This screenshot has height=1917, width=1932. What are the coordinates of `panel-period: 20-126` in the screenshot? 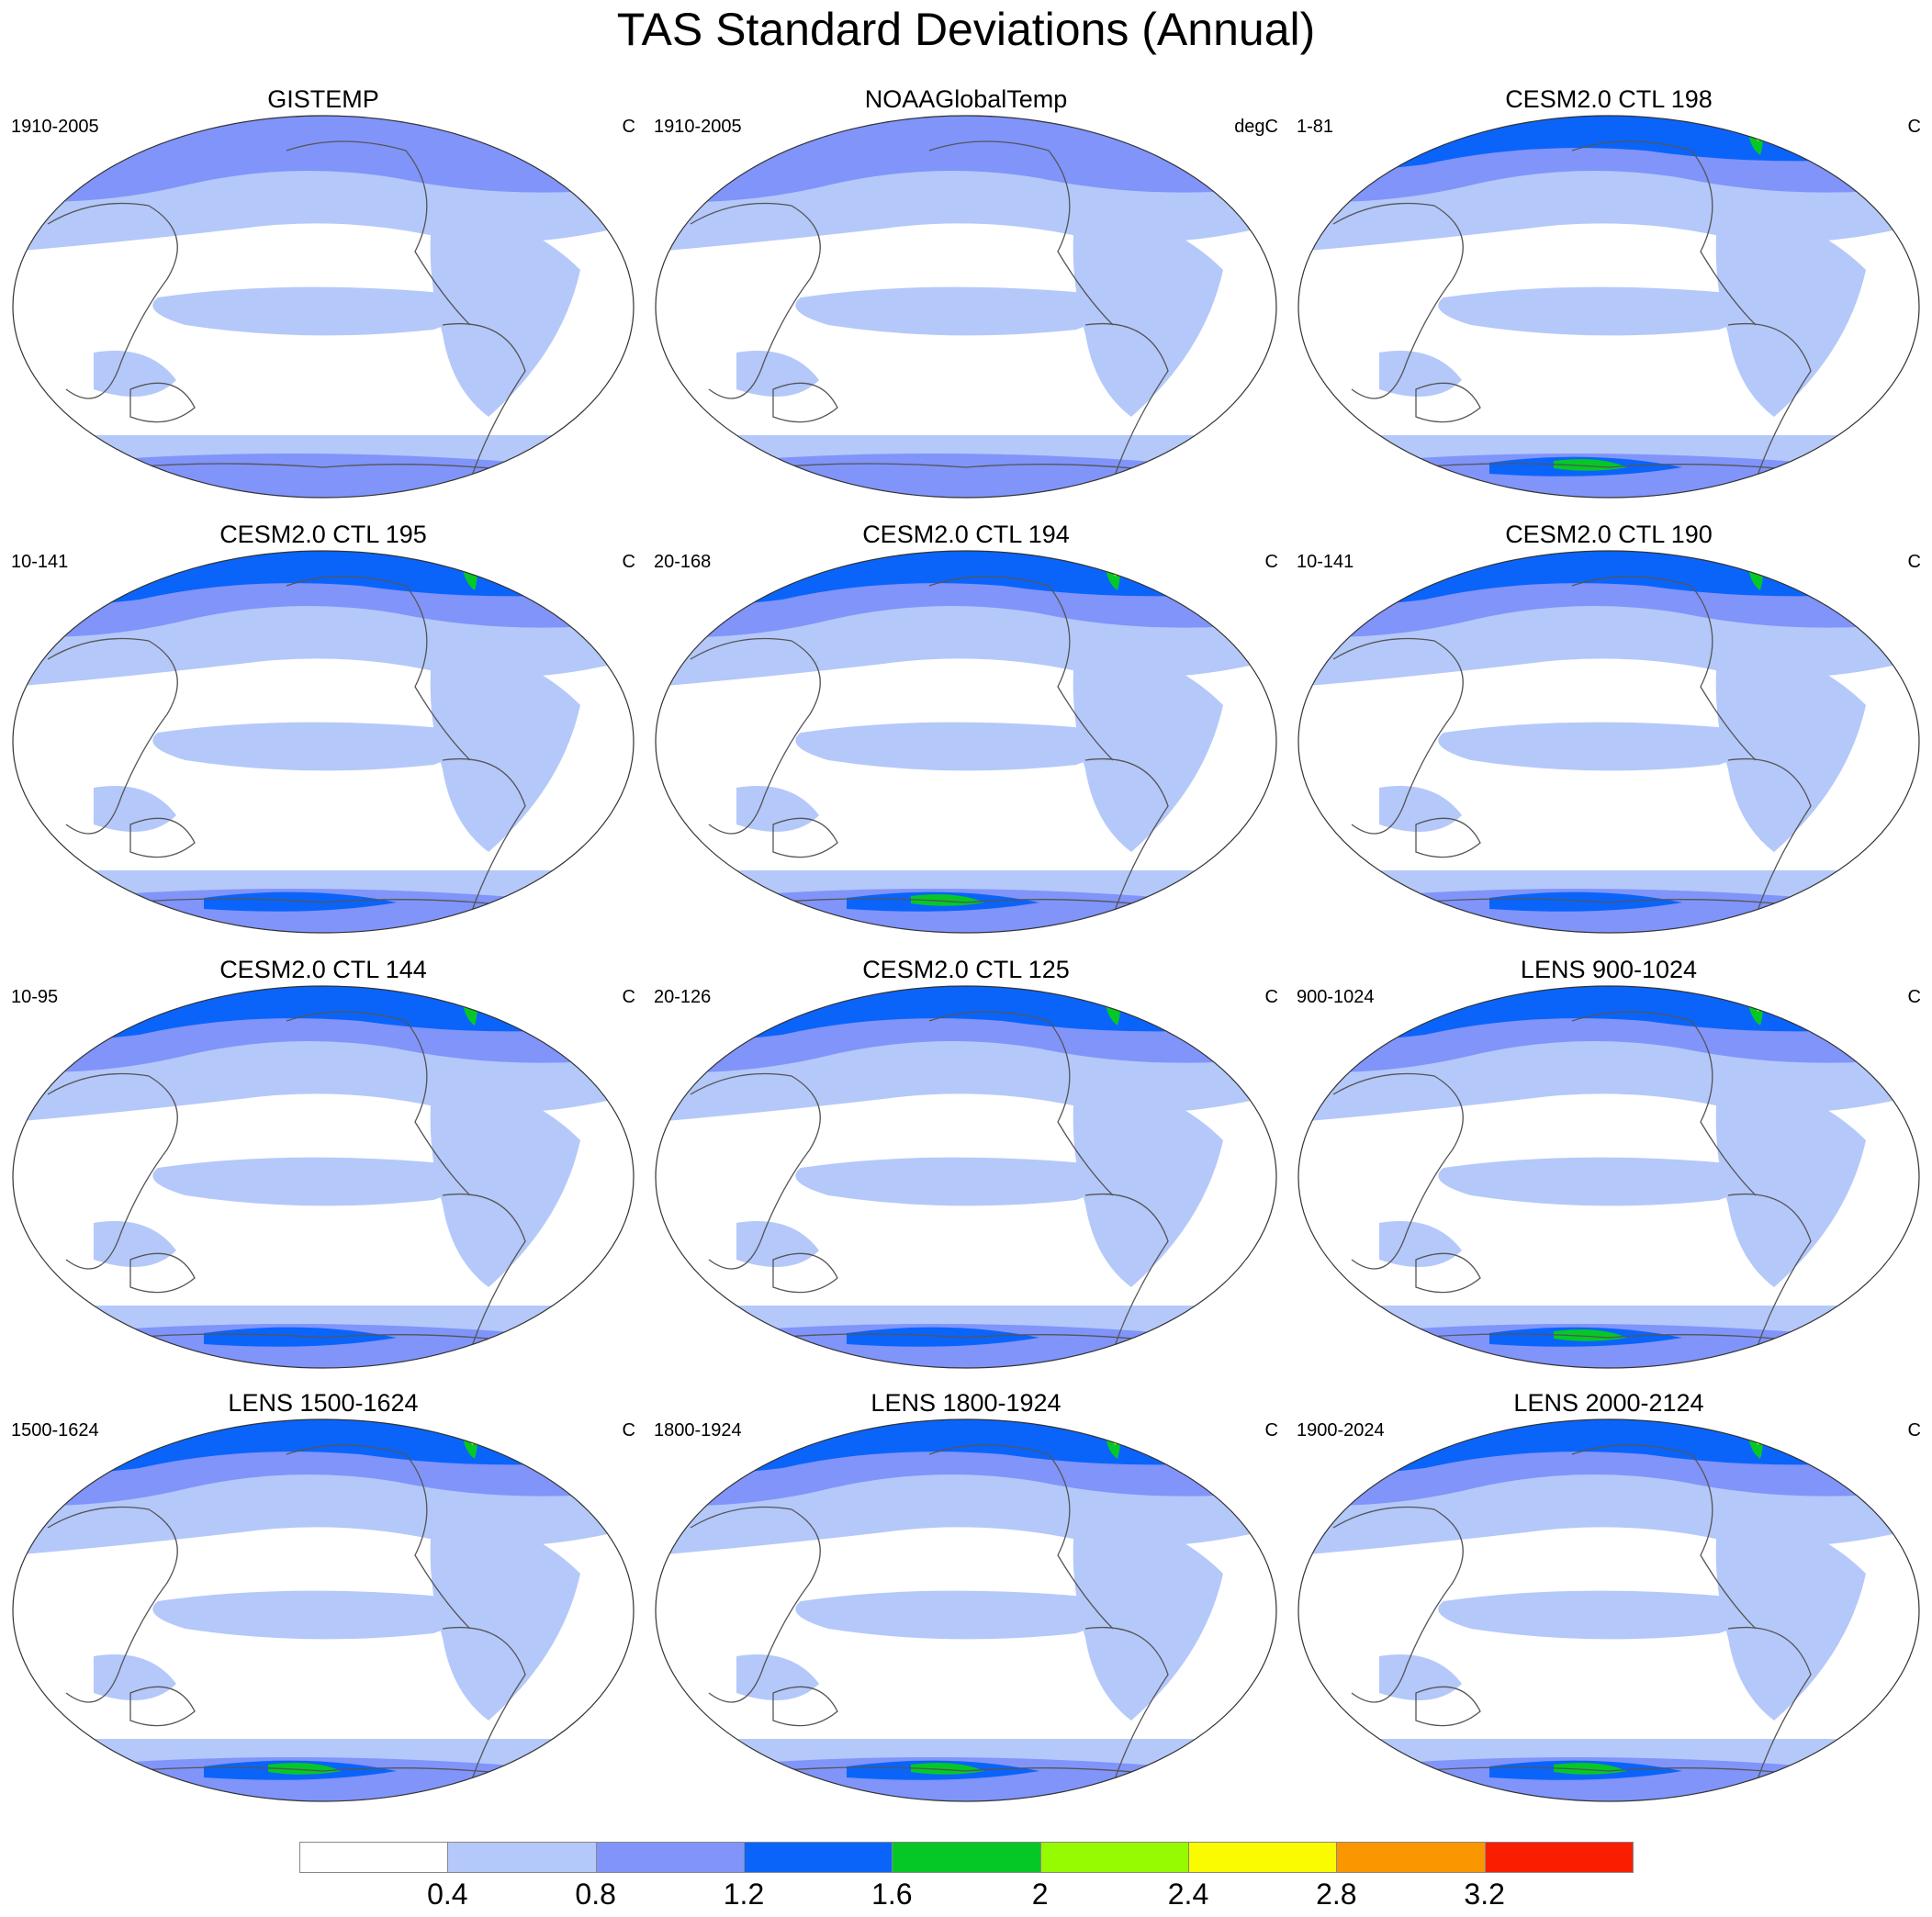 It's located at (683, 997).